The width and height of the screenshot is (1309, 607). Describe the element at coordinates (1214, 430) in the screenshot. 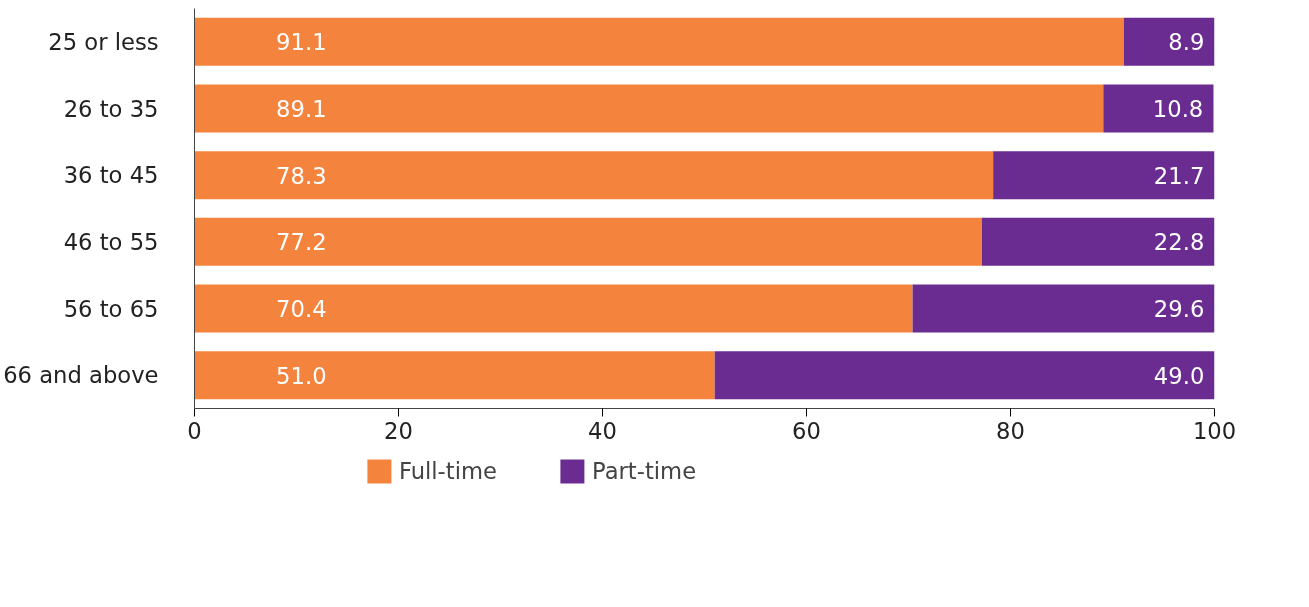

I see `x-tick-label: 100` at that location.